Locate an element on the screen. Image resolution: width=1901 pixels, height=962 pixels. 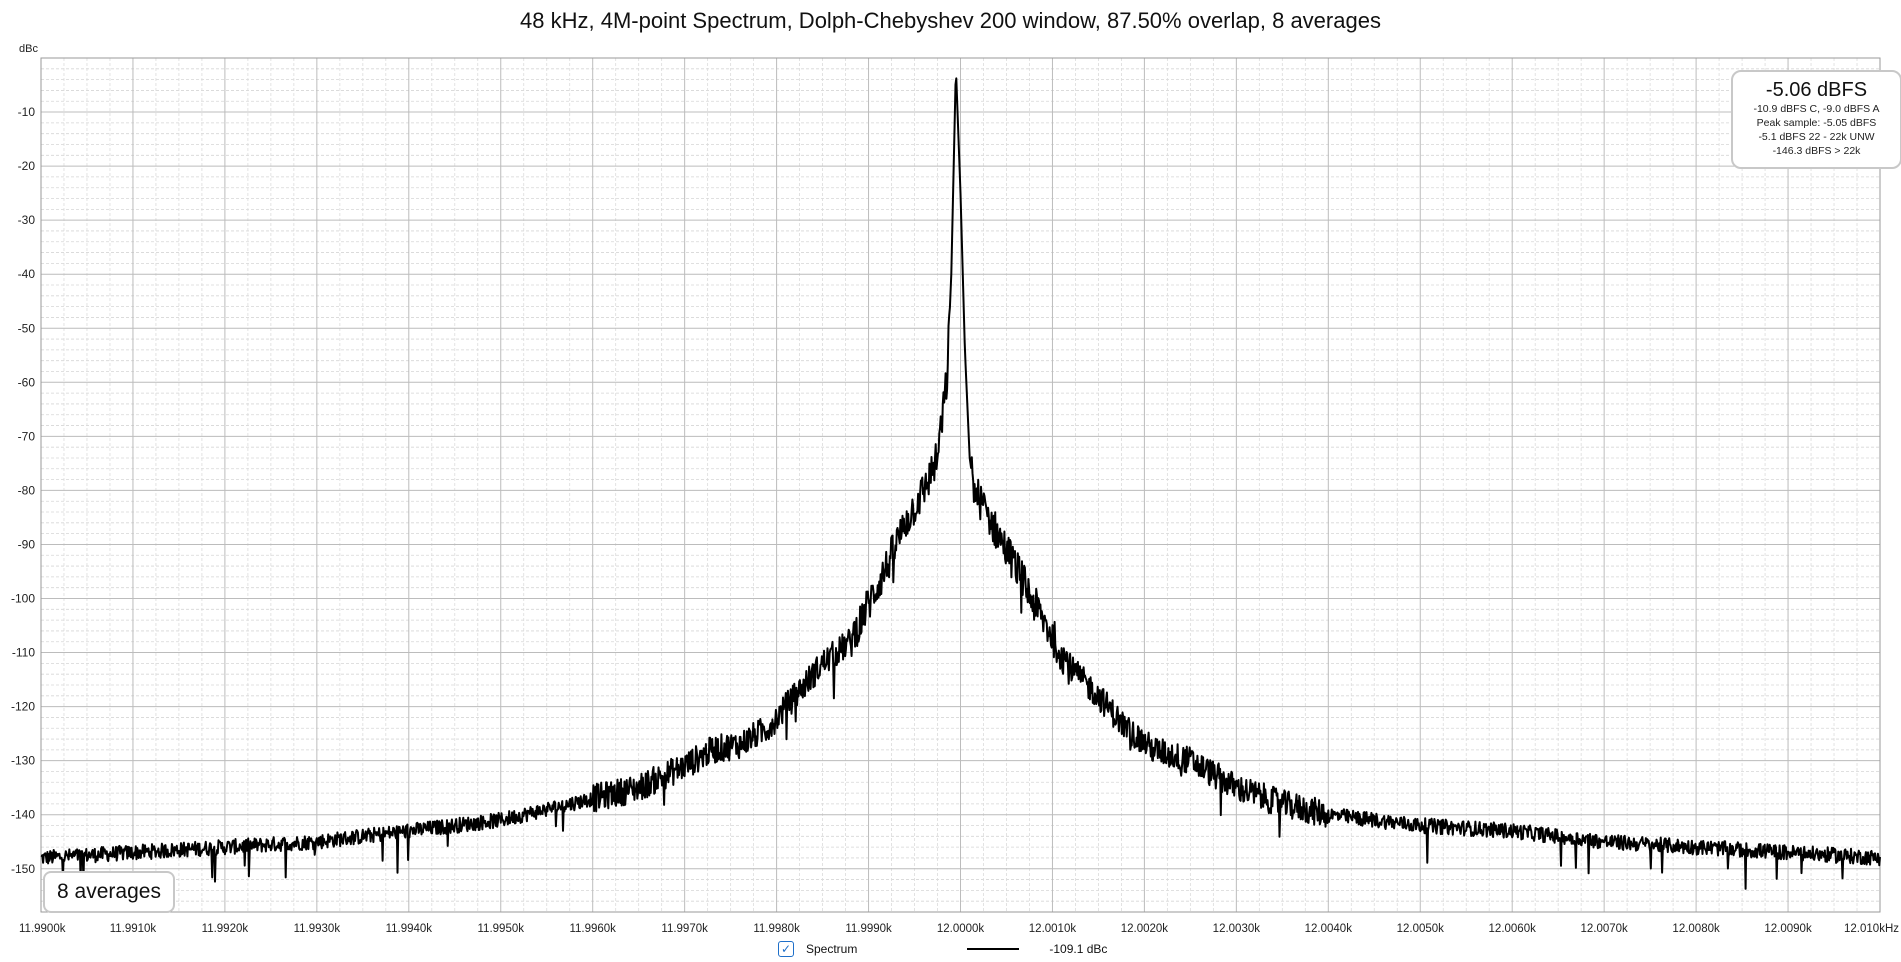
y-tick-label: -80 is located at coordinates (27, 490).